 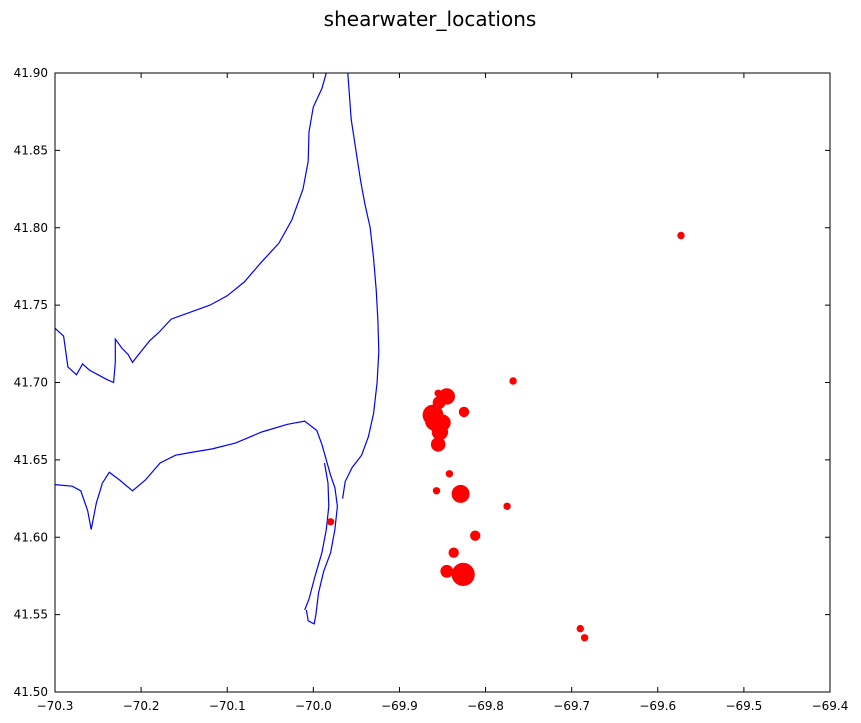 I want to click on x-tick-label: −70.3, so click(x=55, y=706).